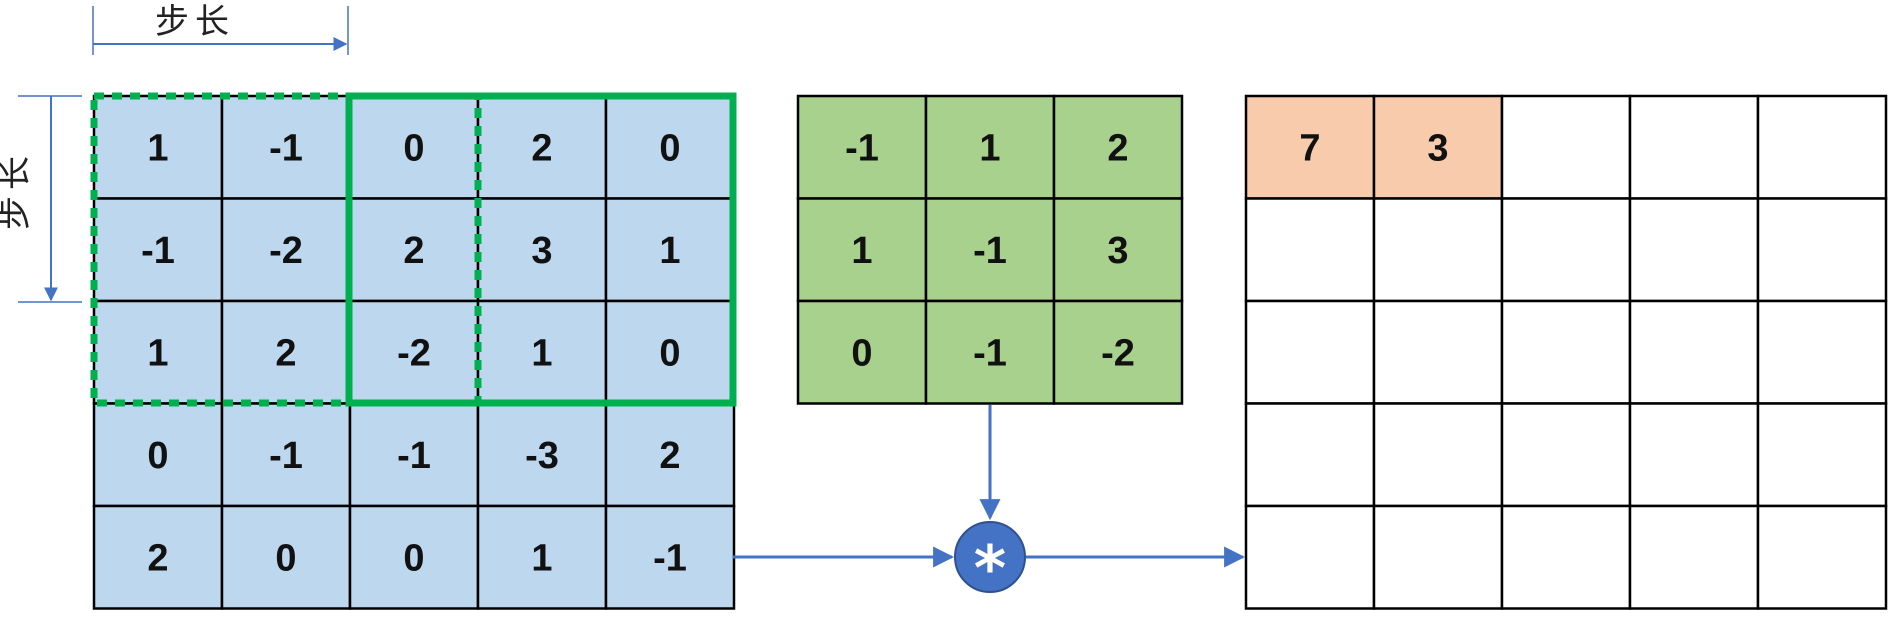 This screenshot has height=621, width=1897. I want to click on output-cell-value: 7, so click(1309, 148).